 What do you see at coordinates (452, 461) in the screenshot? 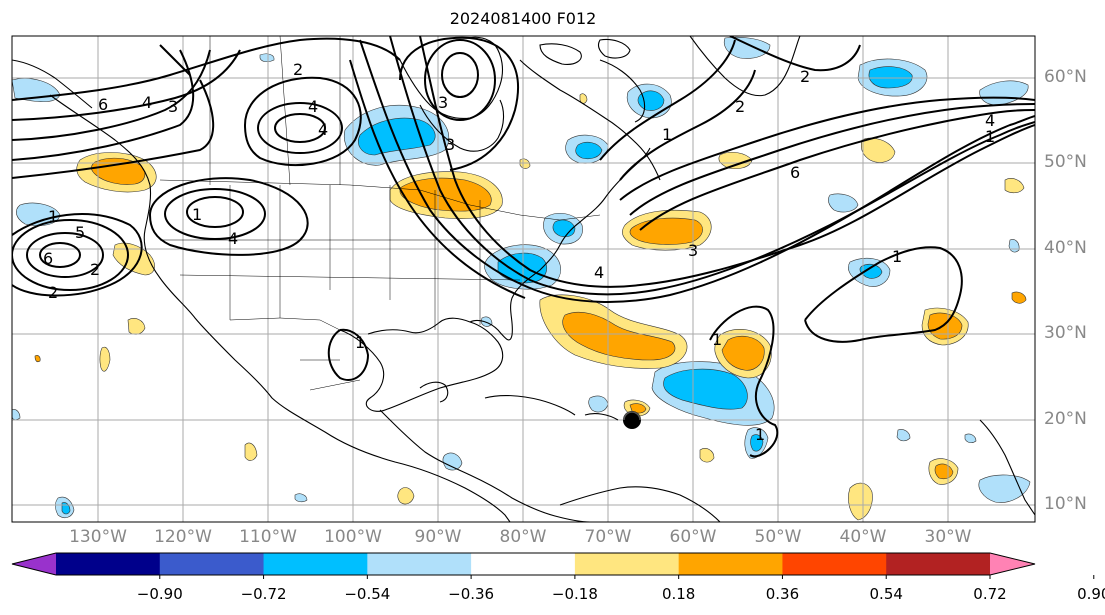
I see `blue-region-mexico` at bounding box center [452, 461].